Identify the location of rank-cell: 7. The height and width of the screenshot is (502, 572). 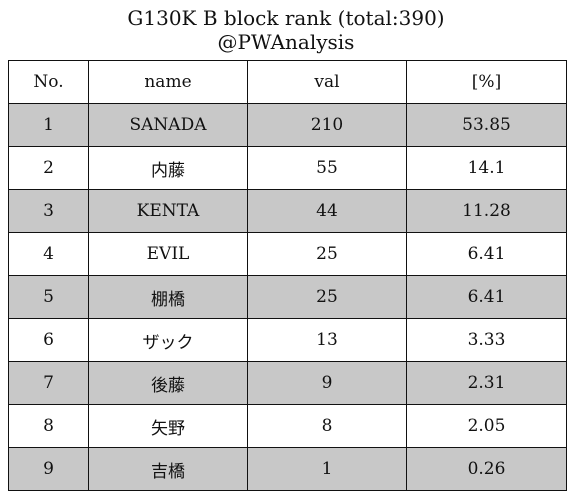
(48, 383).